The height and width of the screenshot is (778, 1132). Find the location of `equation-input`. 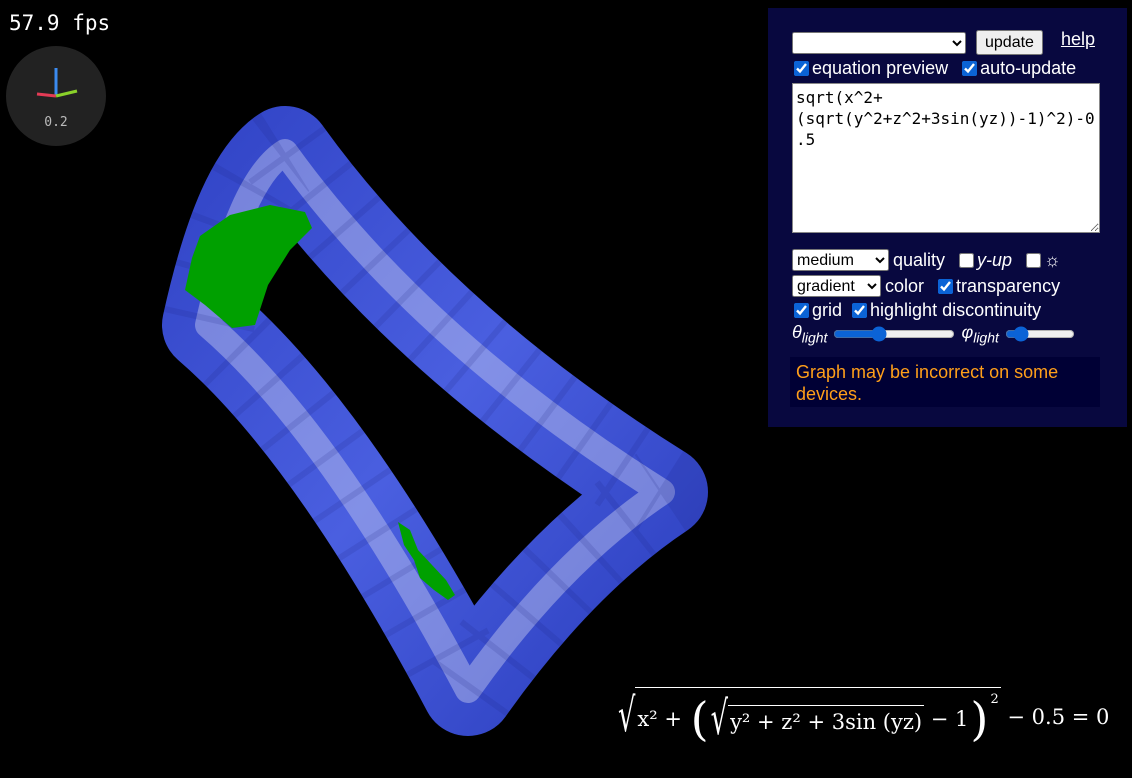

equation-input is located at coordinates (946, 158).